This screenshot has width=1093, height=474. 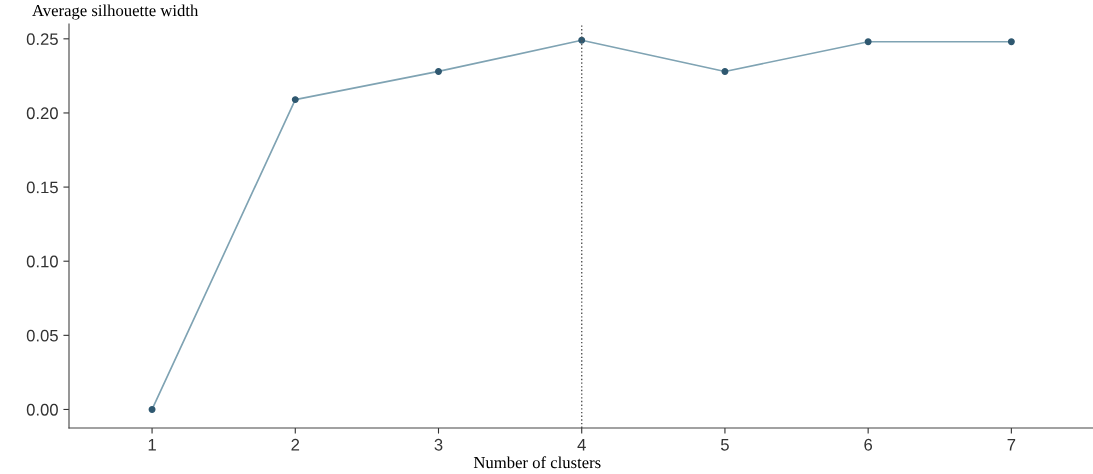 I want to click on y-tick-label: 0.05, so click(x=42, y=335).